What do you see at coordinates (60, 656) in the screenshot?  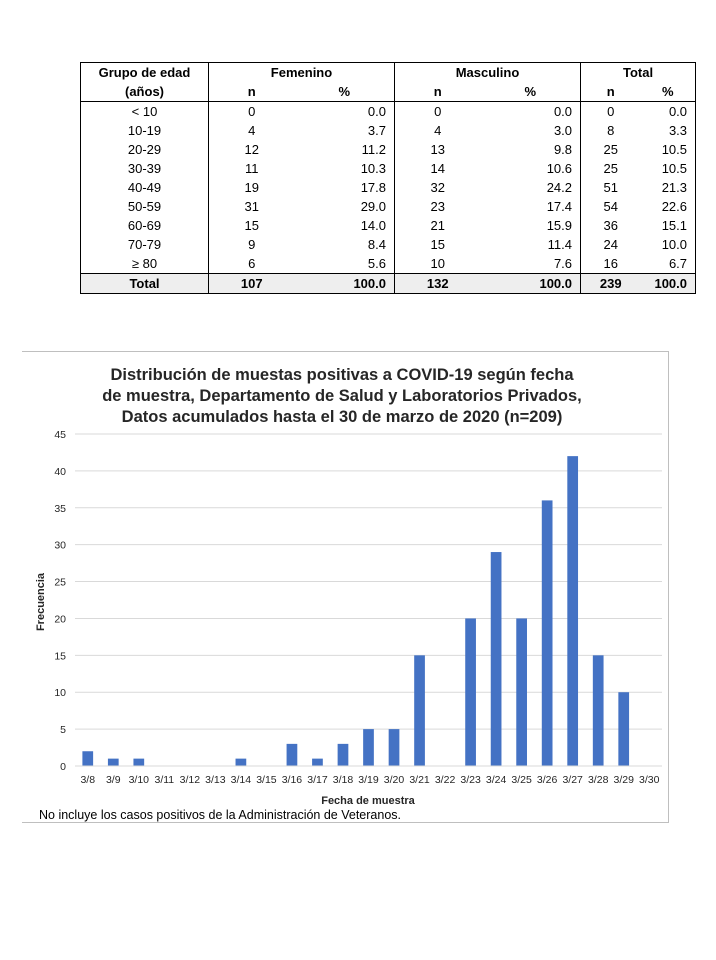 I see `y-tick-label: 15` at bounding box center [60, 656].